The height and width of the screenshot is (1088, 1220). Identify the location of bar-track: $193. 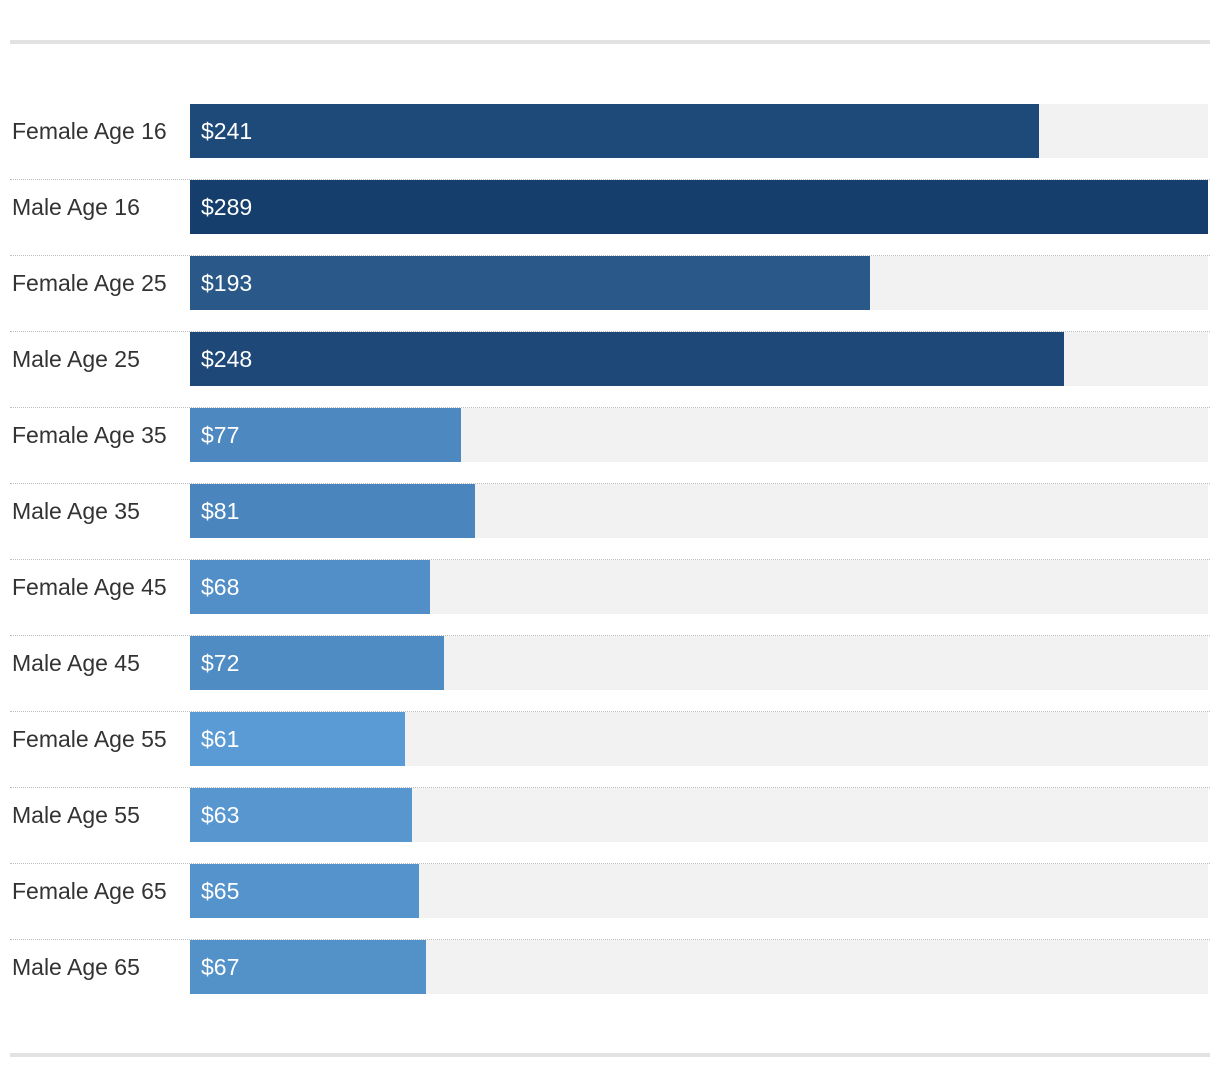
(699, 283).